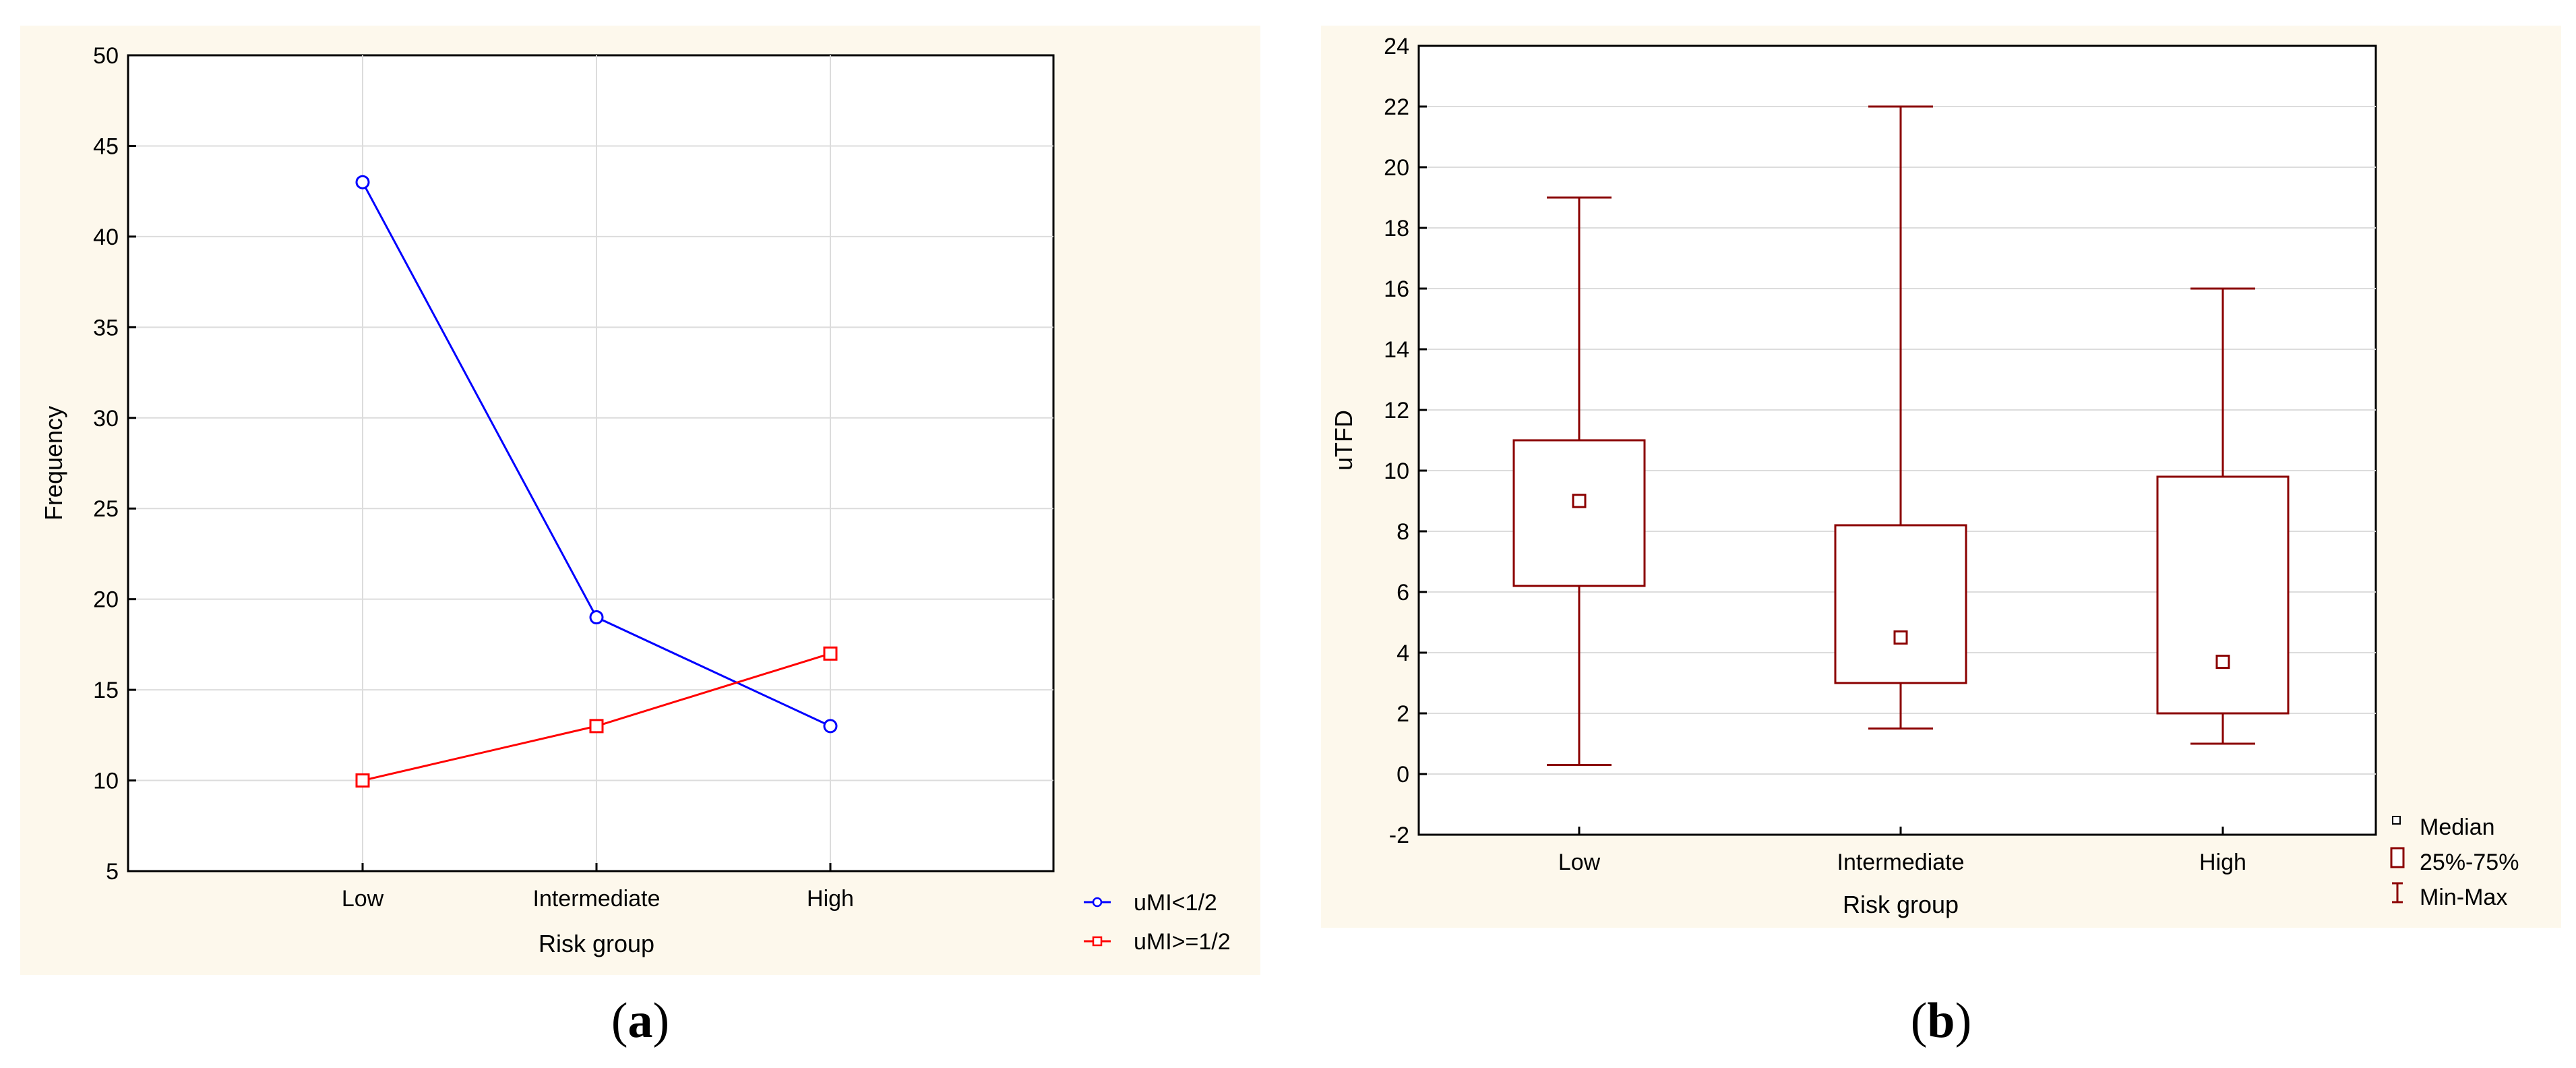  What do you see at coordinates (1399, 835) in the screenshot?
I see `y-tick-label: -2` at bounding box center [1399, 835].